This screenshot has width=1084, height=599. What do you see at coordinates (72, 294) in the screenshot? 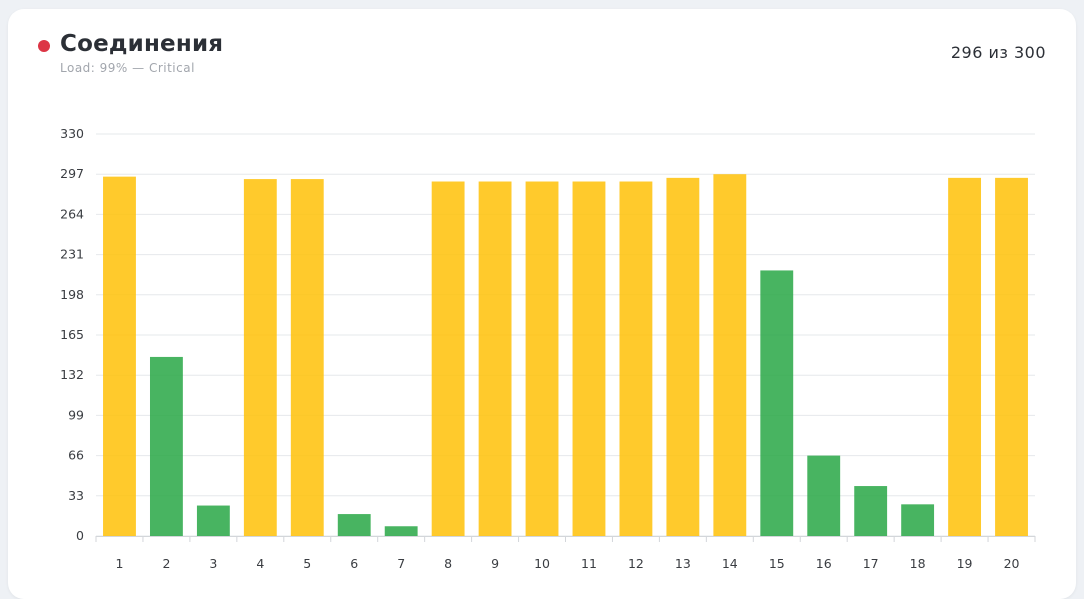
I see `y-tick-label: 198` at bounding box center [72, 294].